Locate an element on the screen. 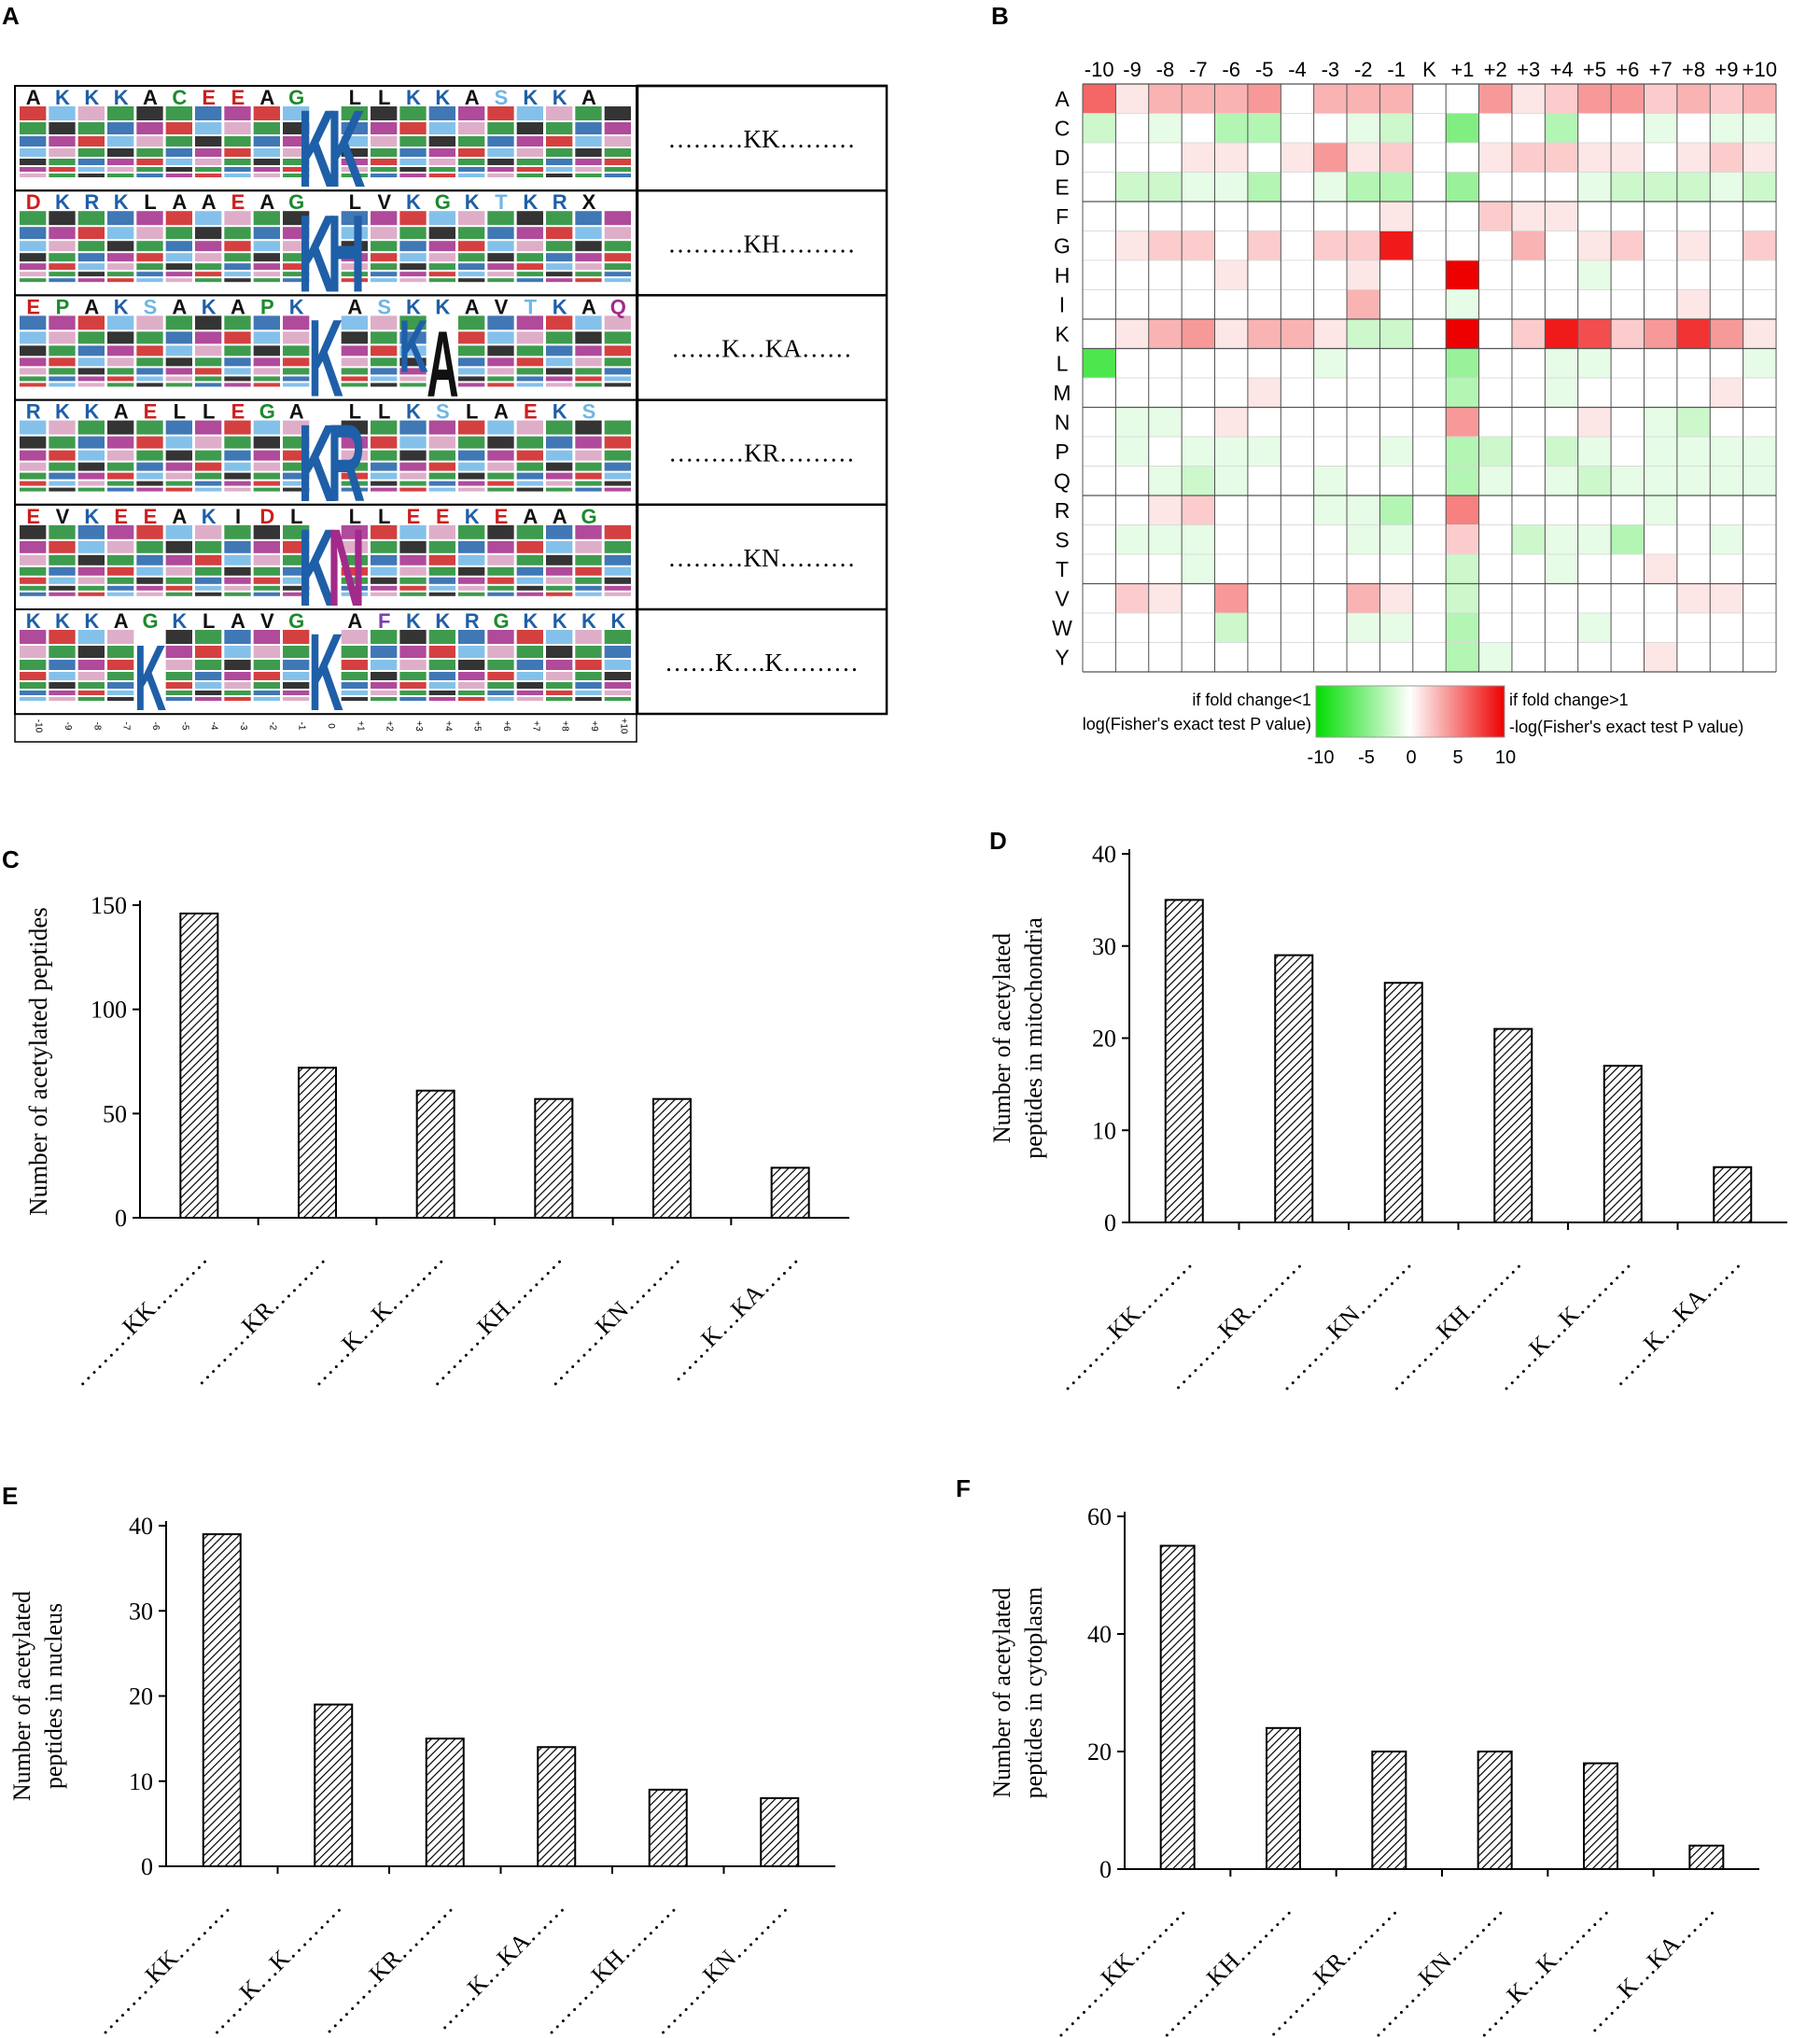  heatmap-row-label: T is located at coordinates (1062, 569).